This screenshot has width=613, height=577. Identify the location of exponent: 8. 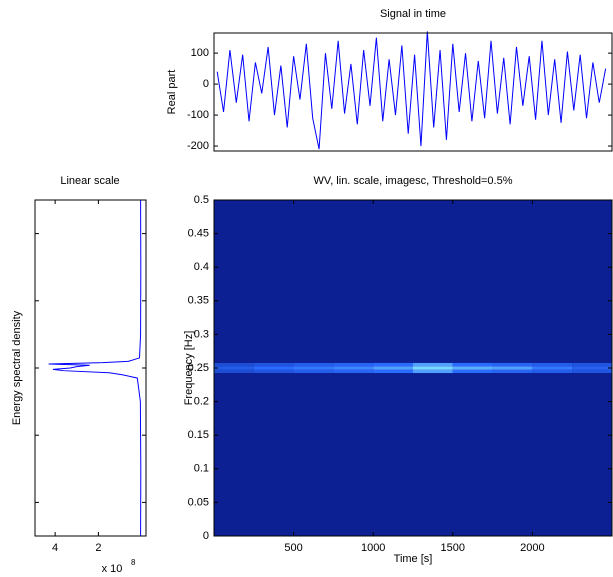
(133, 562).